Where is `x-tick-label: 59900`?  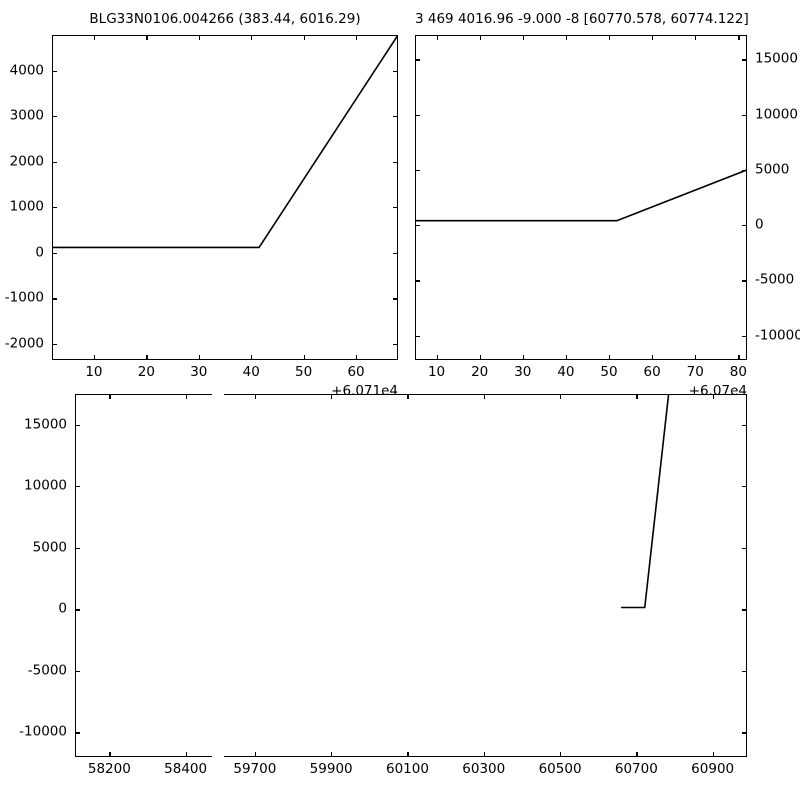 x-tick-label: 59900 is located at coordinates (331, 769).